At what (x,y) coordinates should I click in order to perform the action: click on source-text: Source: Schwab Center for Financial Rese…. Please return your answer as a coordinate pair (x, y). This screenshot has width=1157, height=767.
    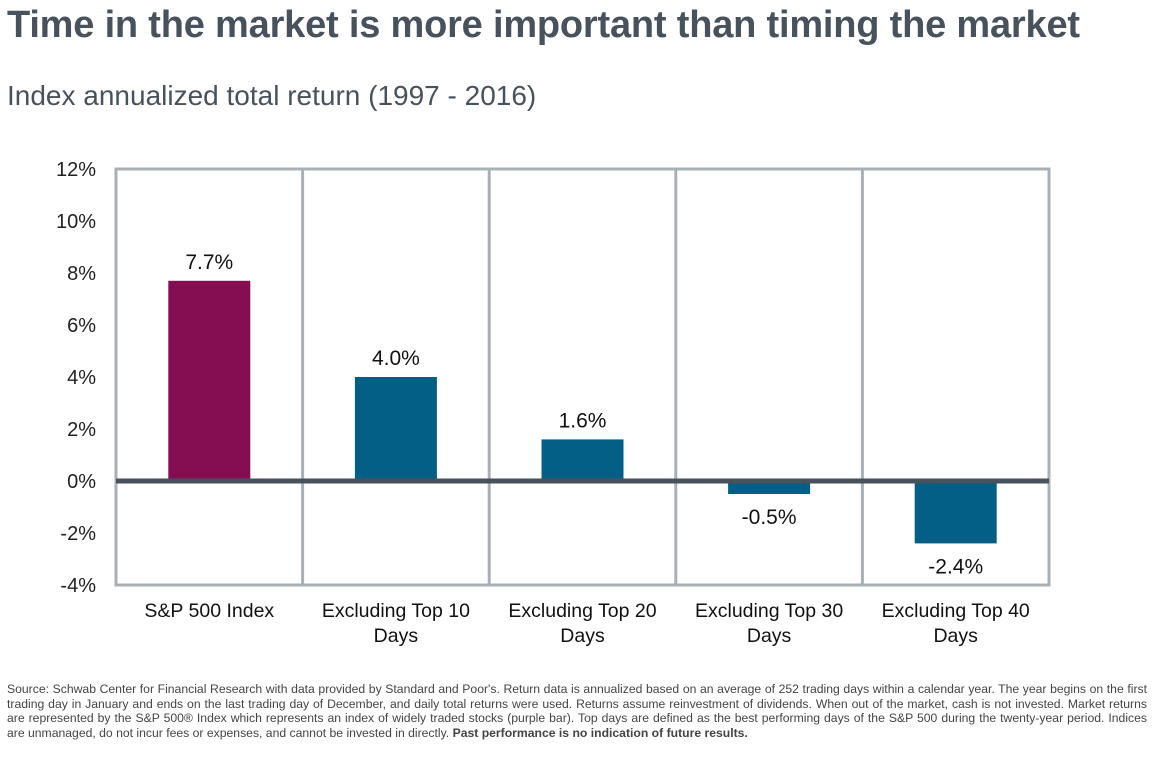
    Looking at the image, I should click on (577, 711).